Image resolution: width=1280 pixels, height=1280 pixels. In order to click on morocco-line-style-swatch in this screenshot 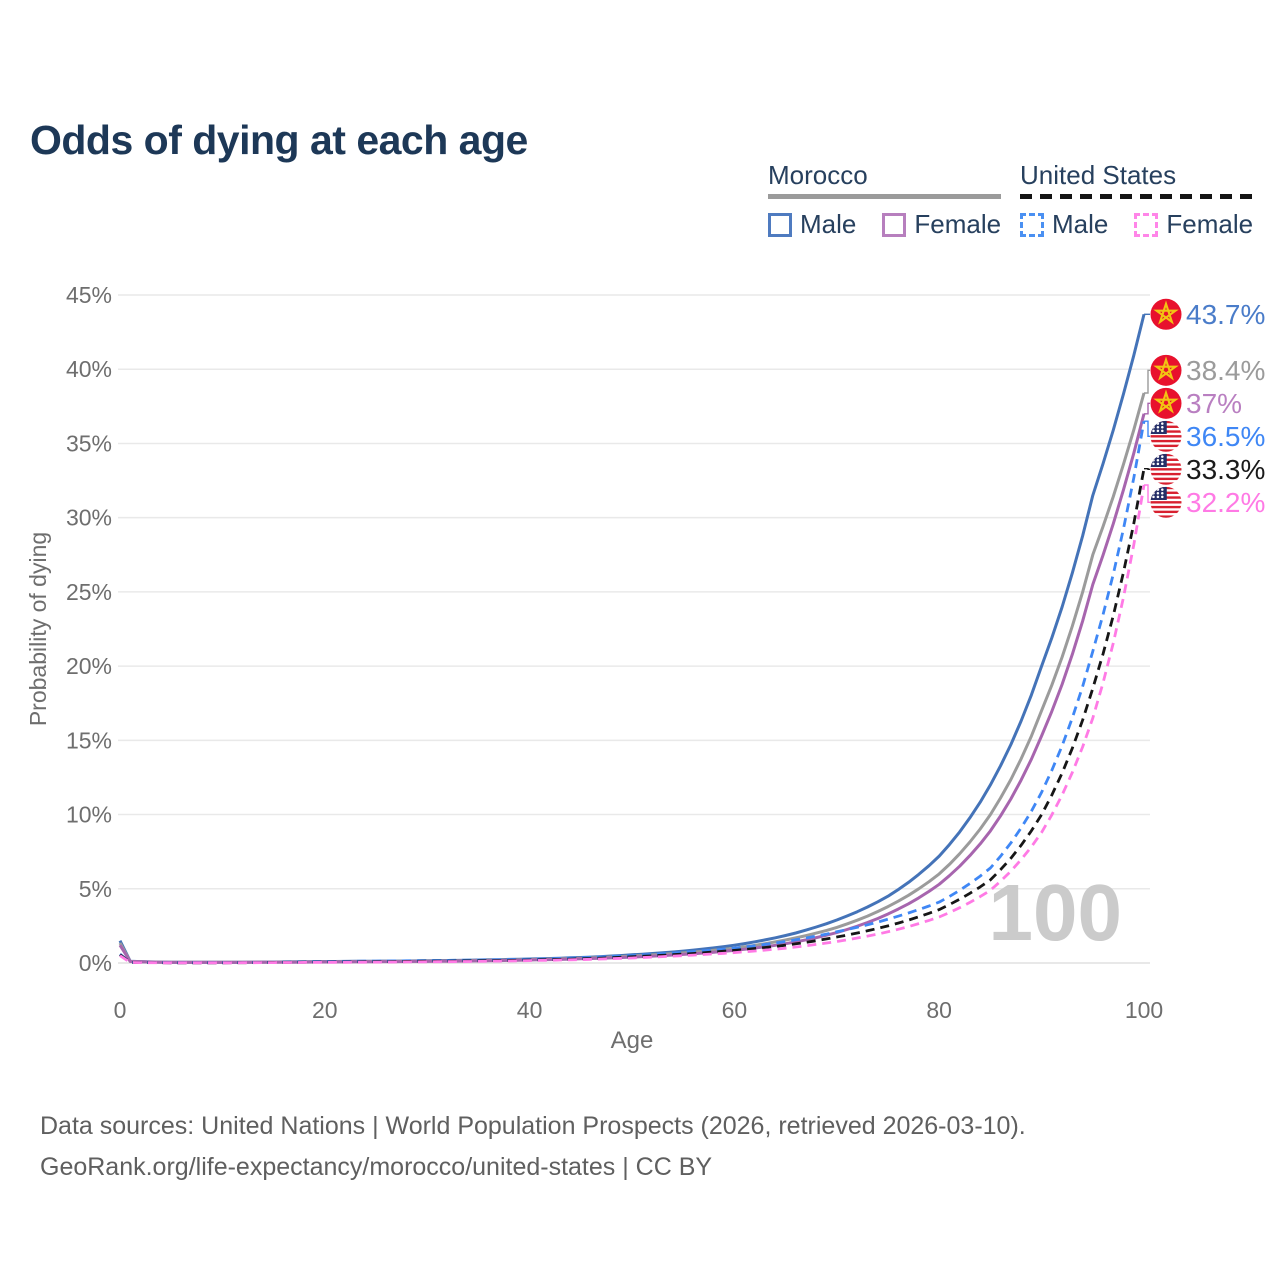, I will do `click(885, 196)`.